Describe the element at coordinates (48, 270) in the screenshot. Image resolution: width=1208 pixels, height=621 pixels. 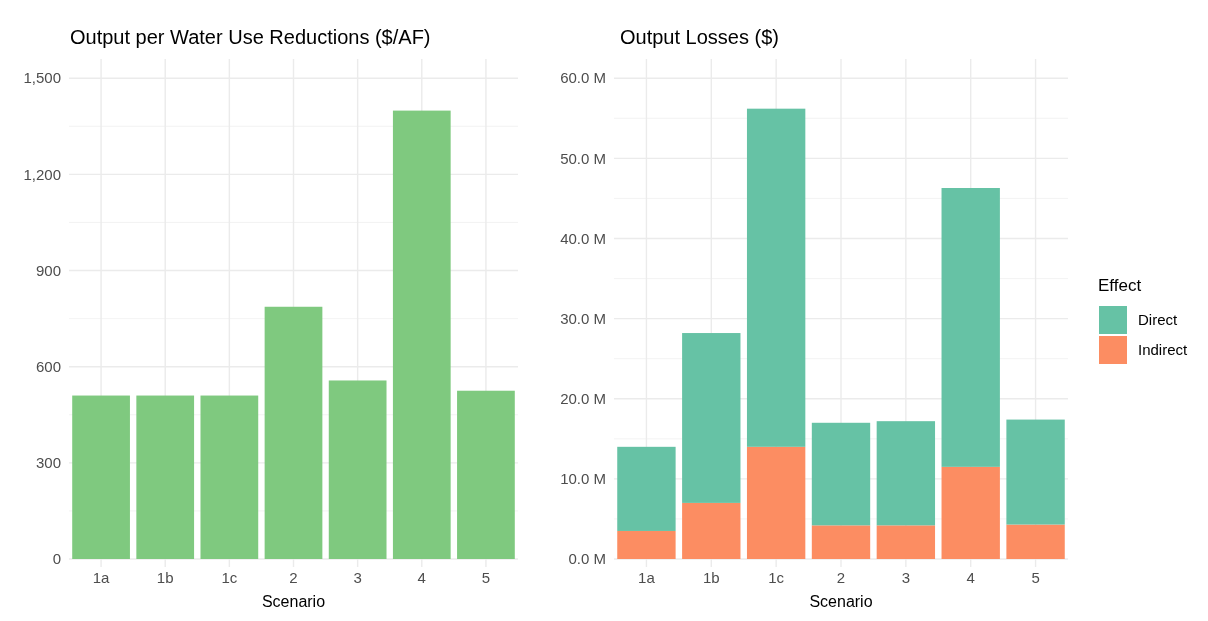
I see `y-tick-label: 900` at that location.